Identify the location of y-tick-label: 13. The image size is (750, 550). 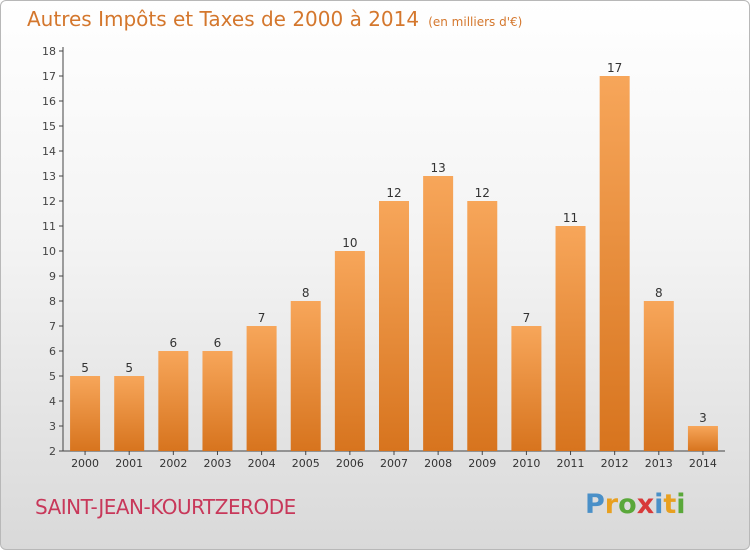
(49, 176).